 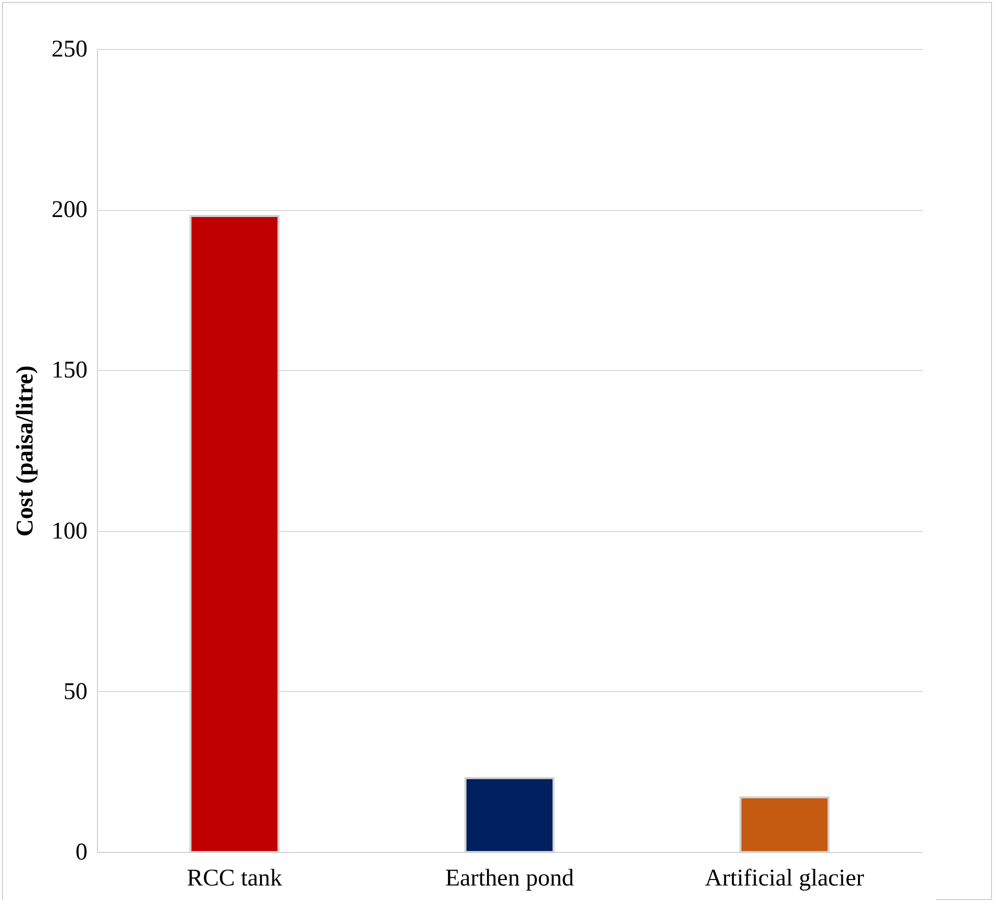 I want to click on y-tick-label: 100, so click(x=70, y=531).